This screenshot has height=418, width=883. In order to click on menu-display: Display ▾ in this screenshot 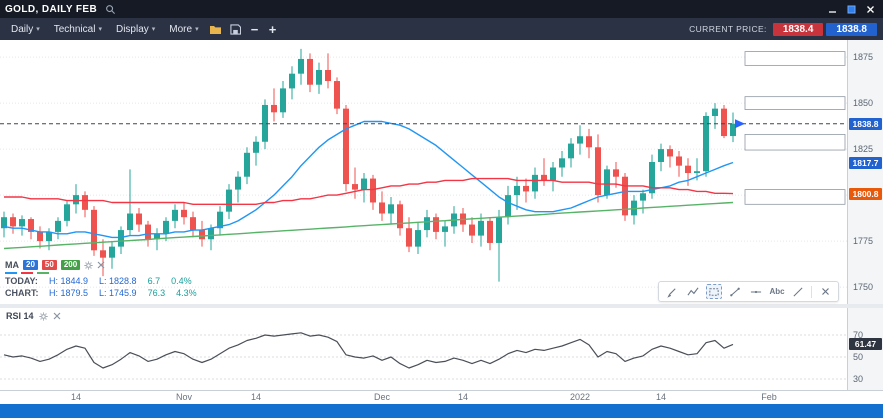, I will do `click(135, 29)`.